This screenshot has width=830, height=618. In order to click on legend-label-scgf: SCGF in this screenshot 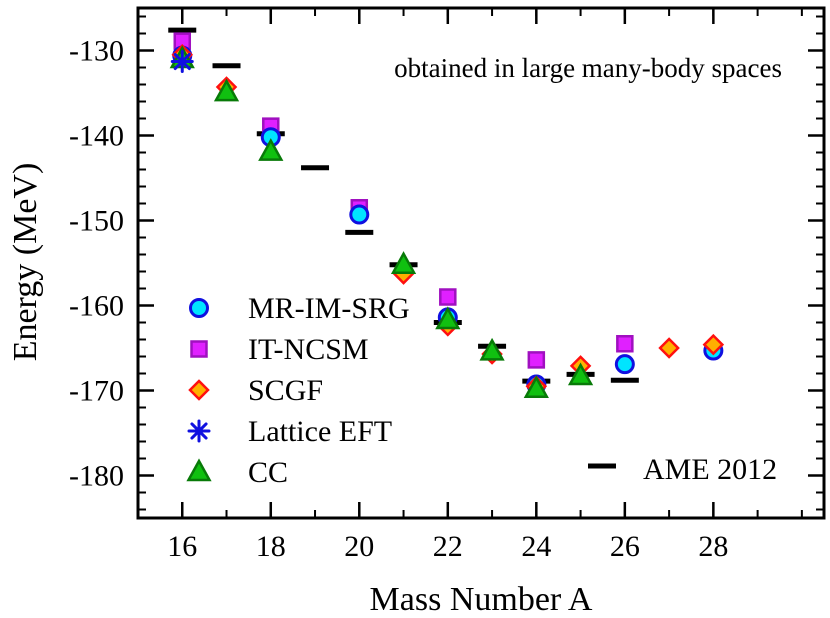, I will do `click(285, 390)`.